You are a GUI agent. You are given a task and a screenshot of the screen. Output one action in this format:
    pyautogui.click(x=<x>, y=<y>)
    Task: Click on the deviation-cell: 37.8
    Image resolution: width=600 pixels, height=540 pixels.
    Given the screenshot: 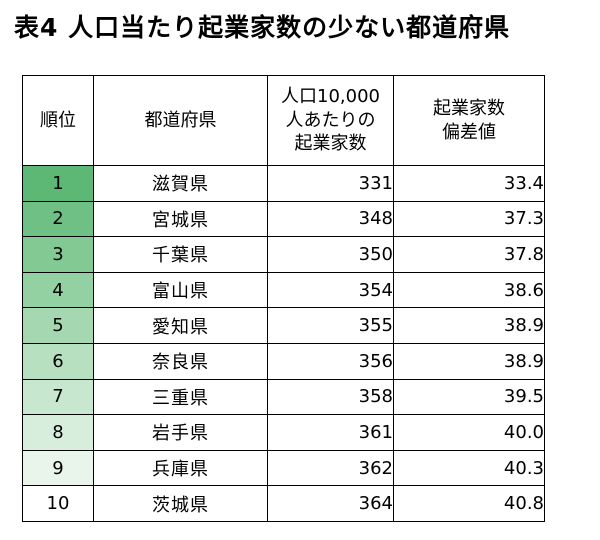 What is the action you would take?
    pyautogui.click(x=469, y=254)
    